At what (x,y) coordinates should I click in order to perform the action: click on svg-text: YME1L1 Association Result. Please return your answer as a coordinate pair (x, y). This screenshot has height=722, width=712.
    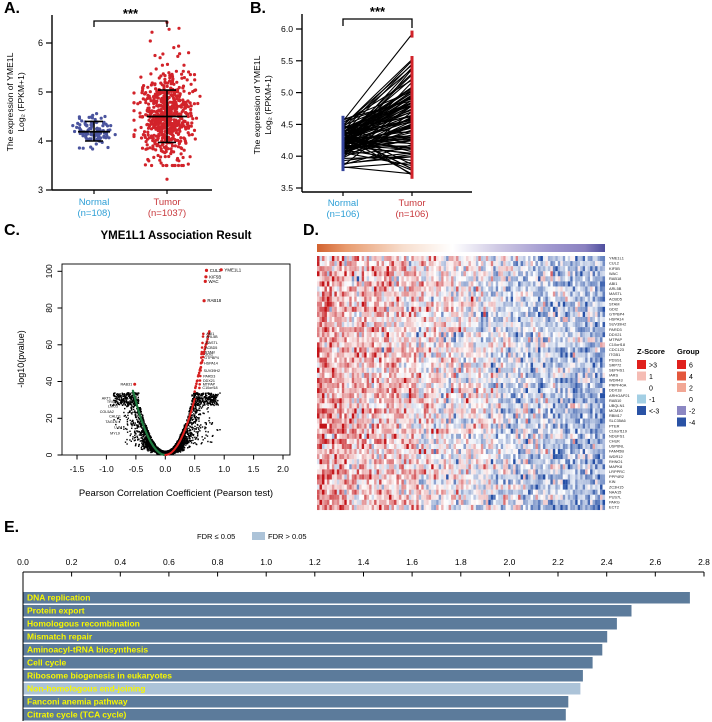
    Looking at the image, I should click on (175, 236).